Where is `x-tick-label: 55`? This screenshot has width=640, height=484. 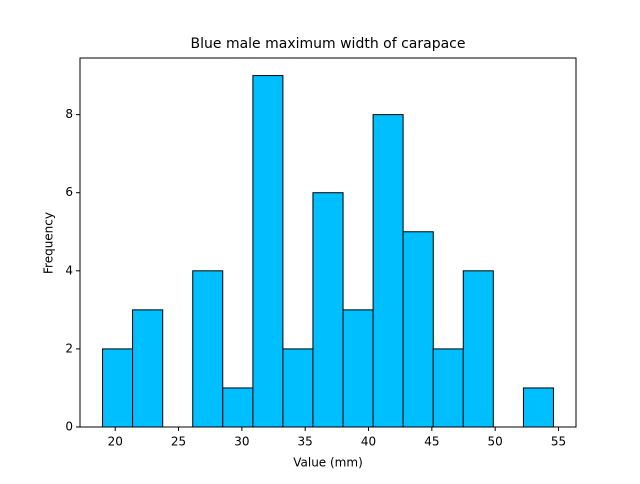 x-tick-label: 55 is located at coordinates (558, 442).